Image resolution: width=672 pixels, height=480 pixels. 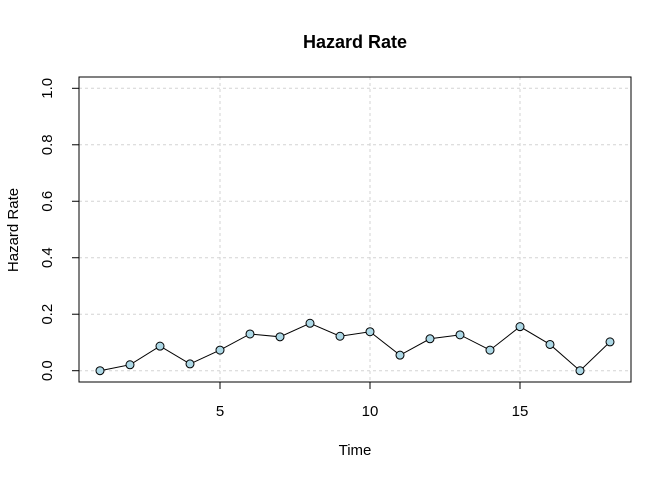 I want to click on series-line, so click(x=355, y=347).